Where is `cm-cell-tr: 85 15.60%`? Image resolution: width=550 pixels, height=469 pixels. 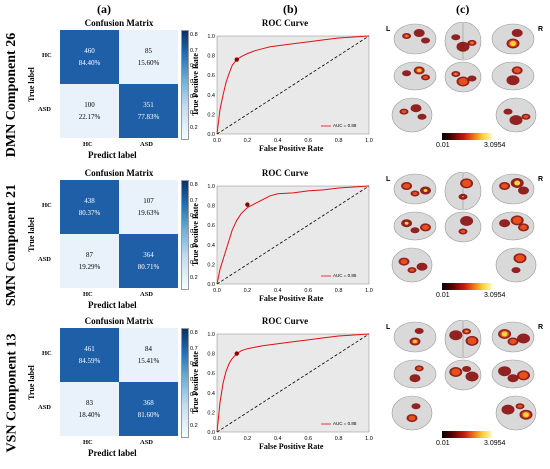
cm-cell-tr: 85 15.60% is located at coordinates (148, 57).